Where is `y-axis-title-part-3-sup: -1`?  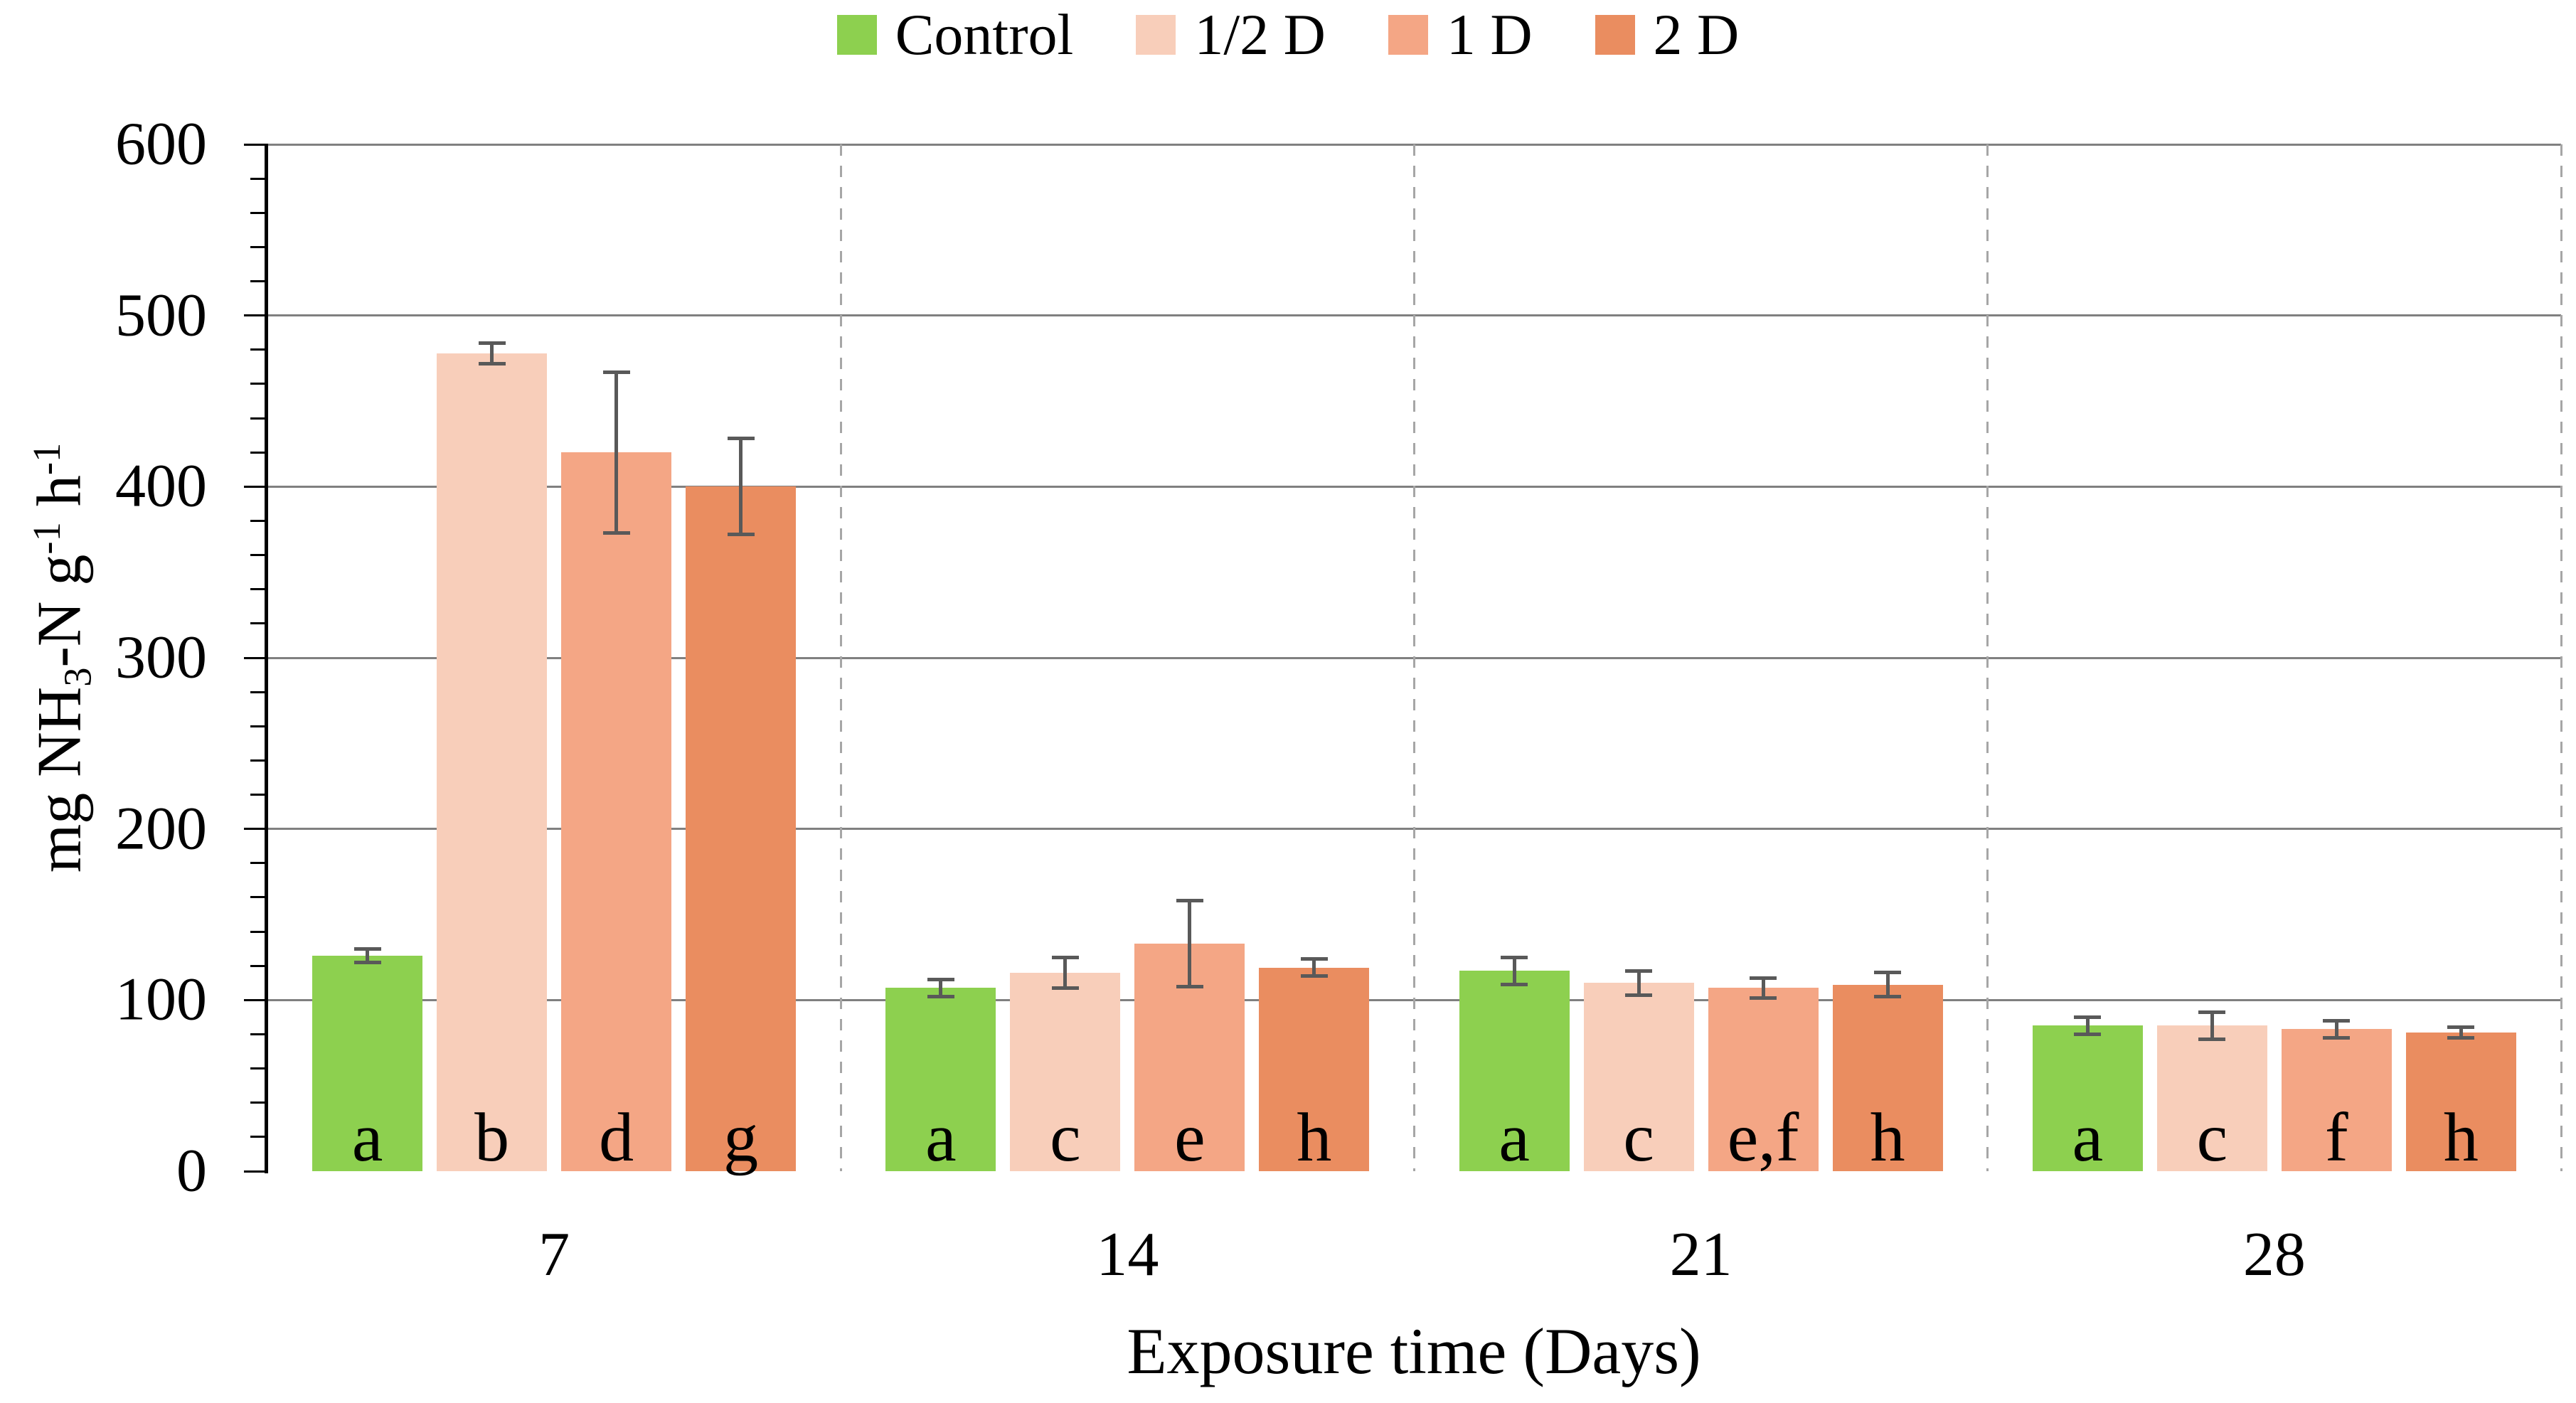
y-axis-title-part-3-sup: -1 is located at coordinates (46, 538).